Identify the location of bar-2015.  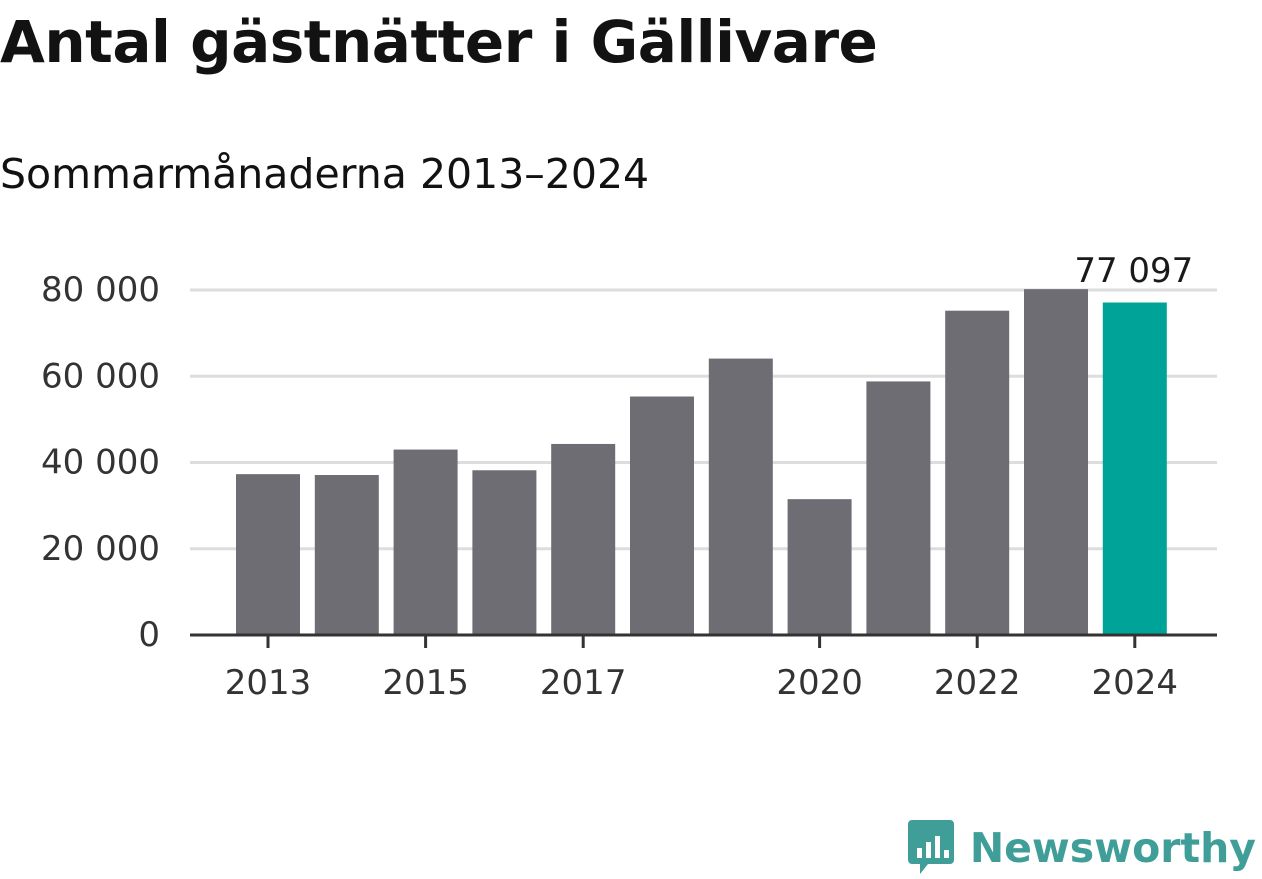
(425, 542).